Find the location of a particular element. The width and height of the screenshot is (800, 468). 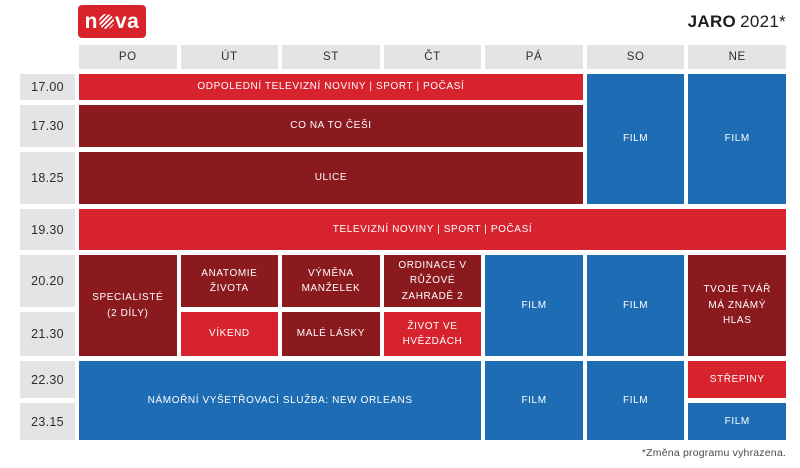

time-label-7: 22.30 is located at coordinates (47, 379).